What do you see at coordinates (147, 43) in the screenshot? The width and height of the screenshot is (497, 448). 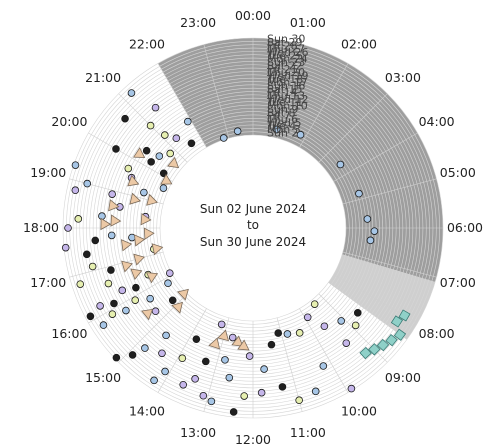 I see `hour-label: 22:00` at bounding box center [147, 43].